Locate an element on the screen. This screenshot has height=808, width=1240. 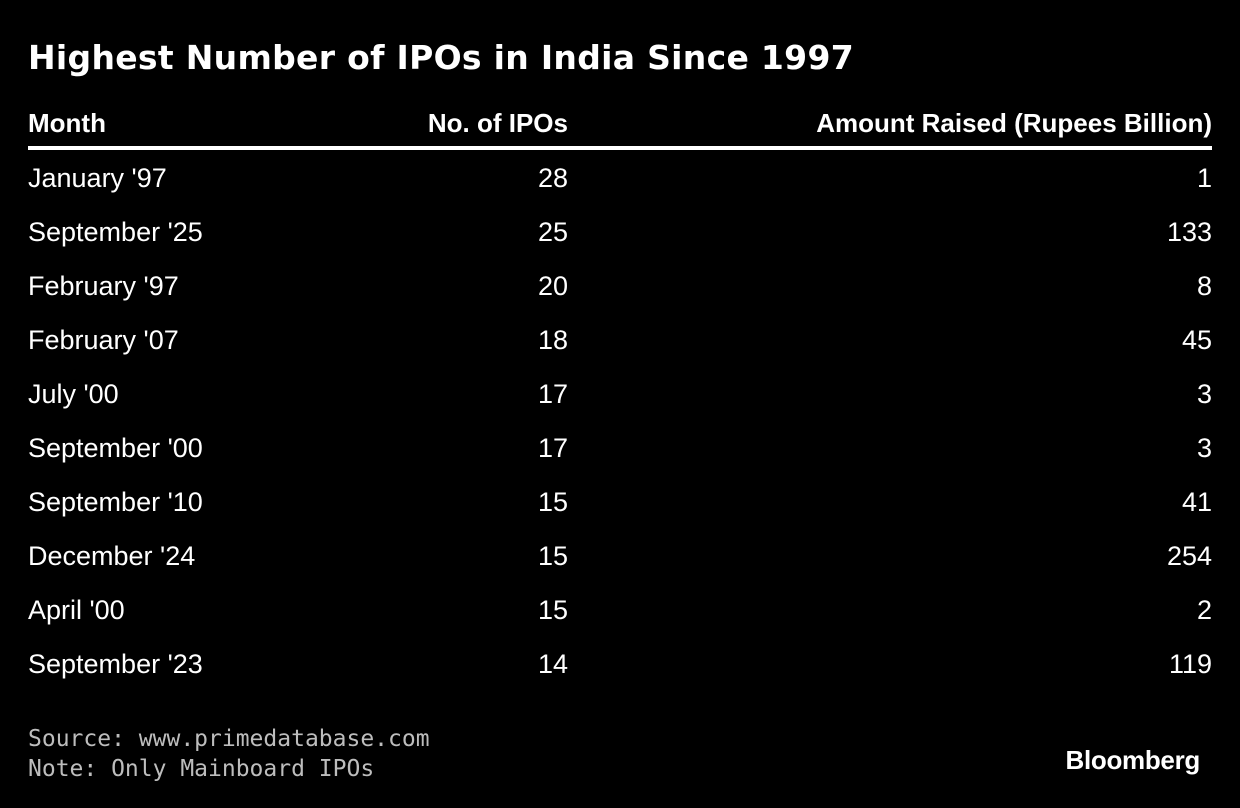
table-row: September '25 25 133 is located at coordinates (620, 232).